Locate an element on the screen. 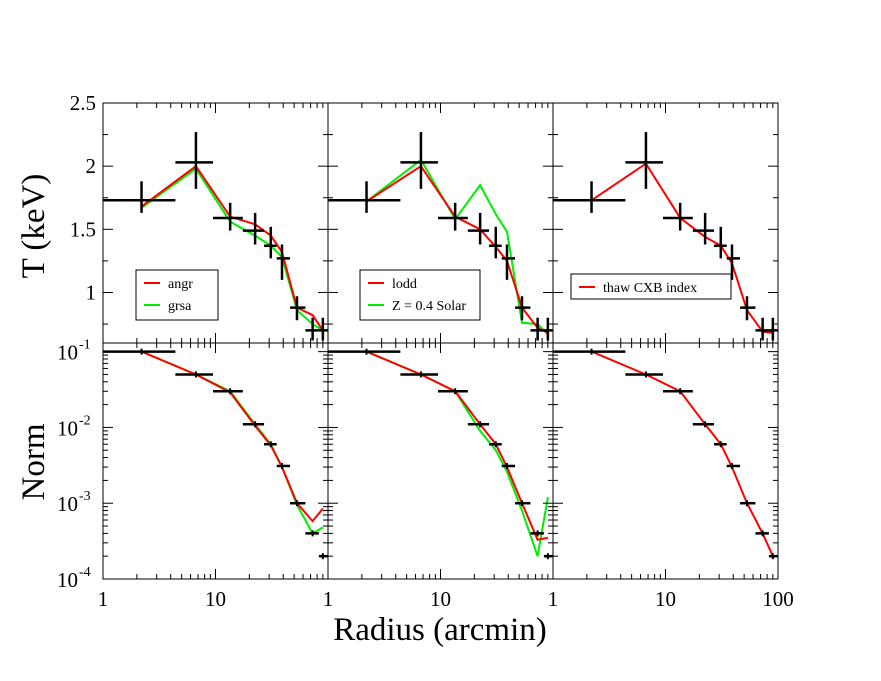 Image resolution: width=881 pixels, height=681 pixels. legend-label: lodd is located at coordinates (404, 284).